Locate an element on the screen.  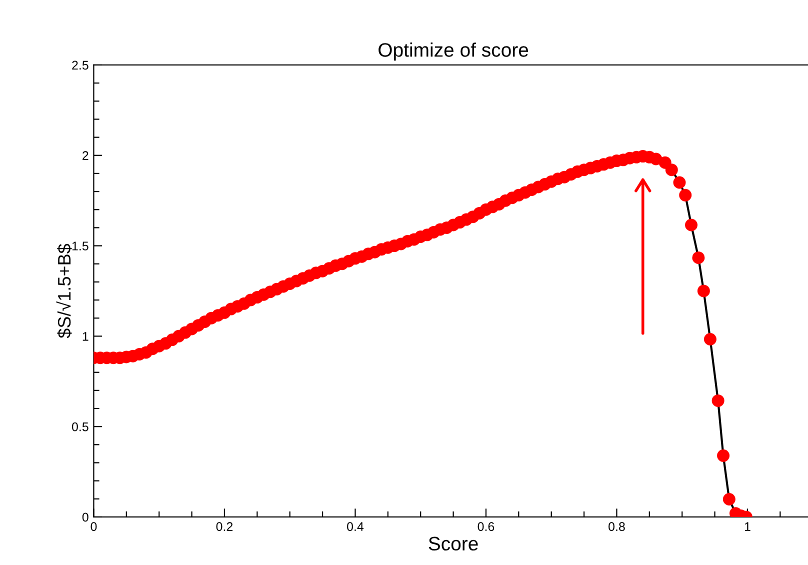
y-tick-label: 1 is located at coordinates (85, 336).